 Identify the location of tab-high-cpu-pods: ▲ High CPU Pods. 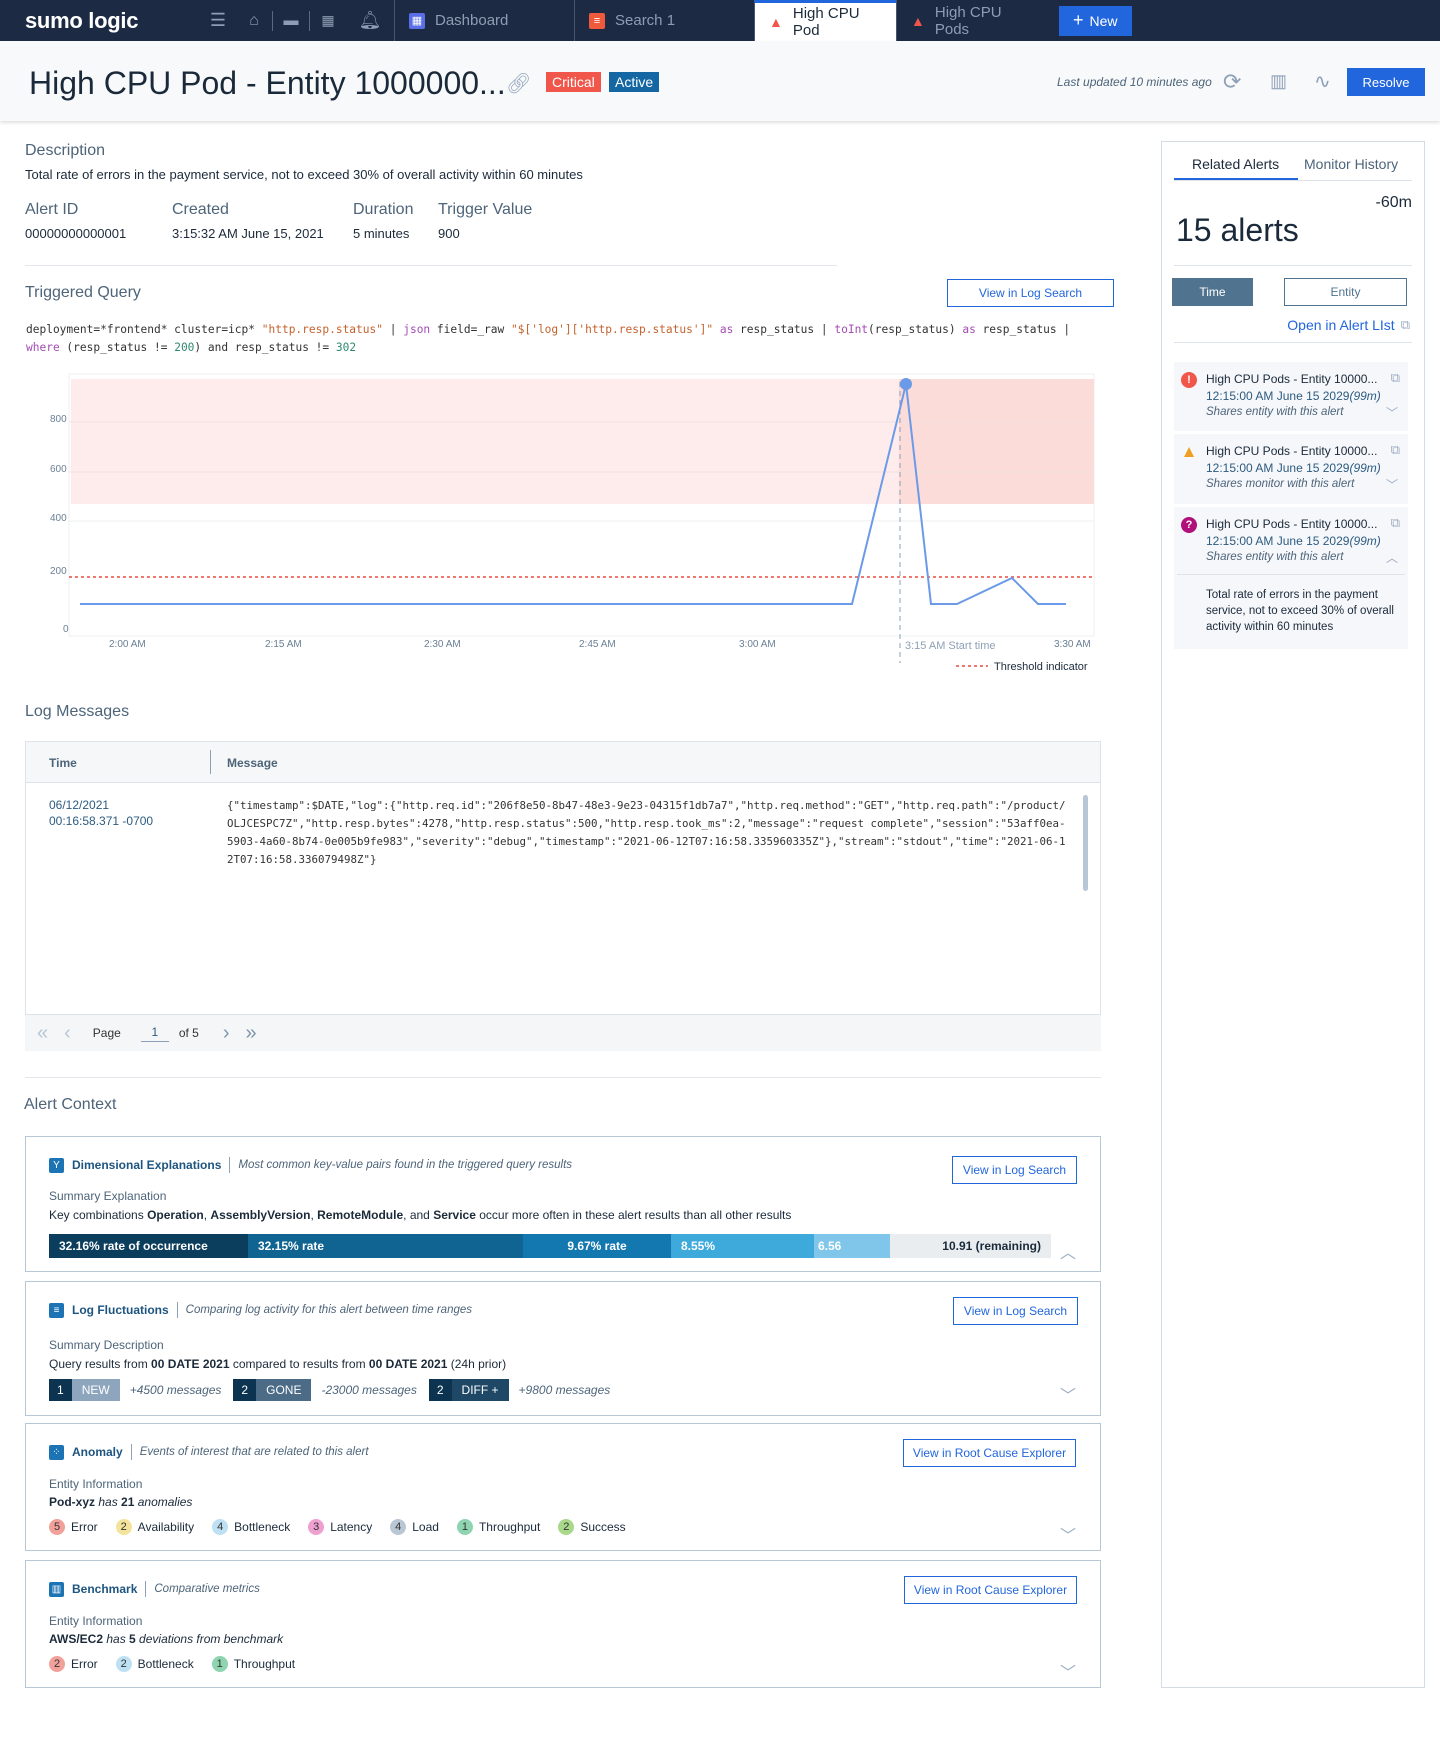
(973, 20).